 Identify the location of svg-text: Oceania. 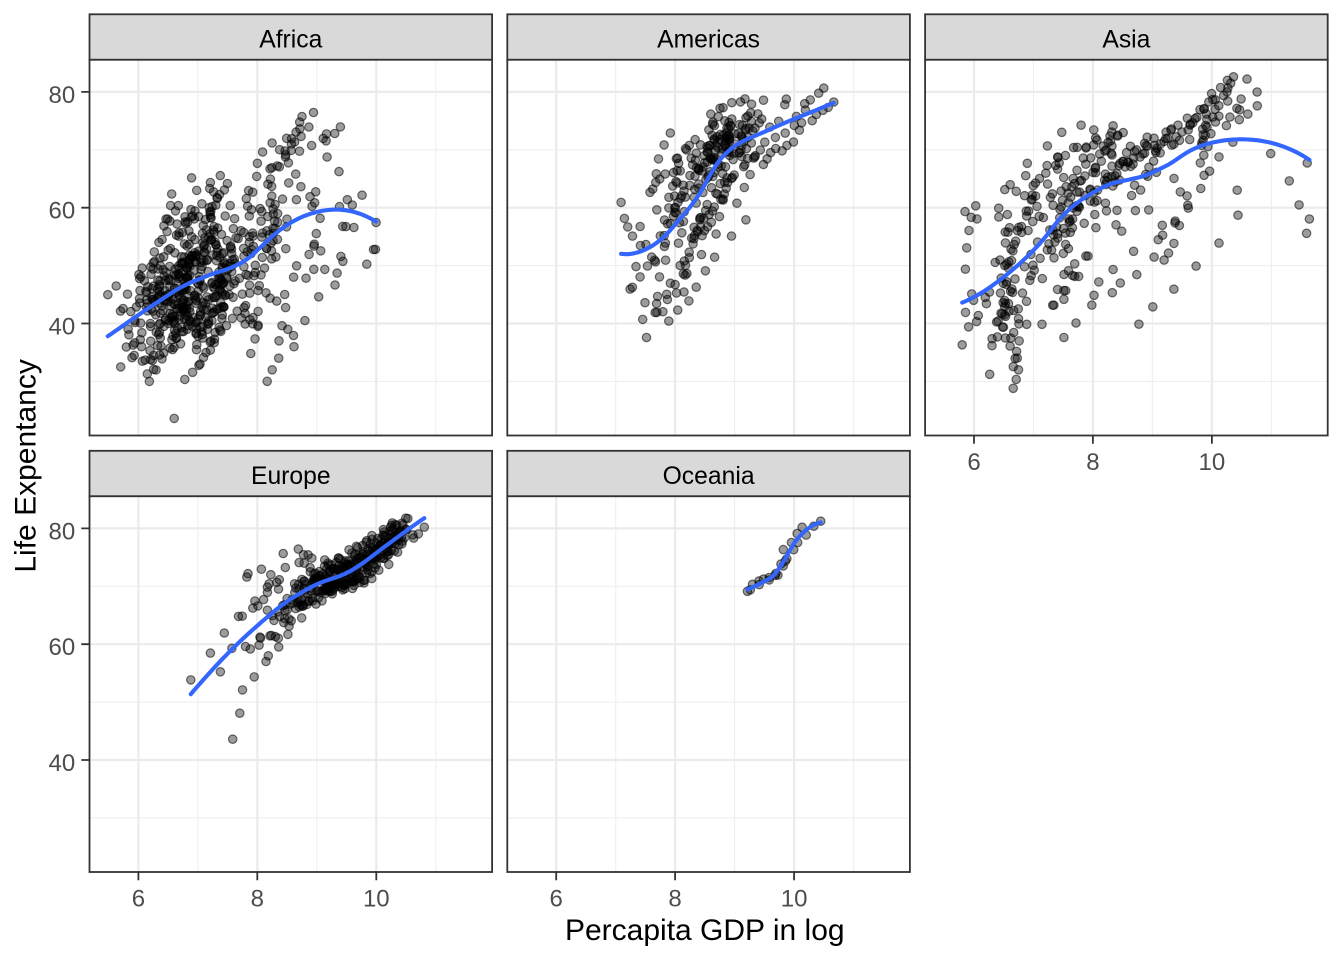
(709, 476).